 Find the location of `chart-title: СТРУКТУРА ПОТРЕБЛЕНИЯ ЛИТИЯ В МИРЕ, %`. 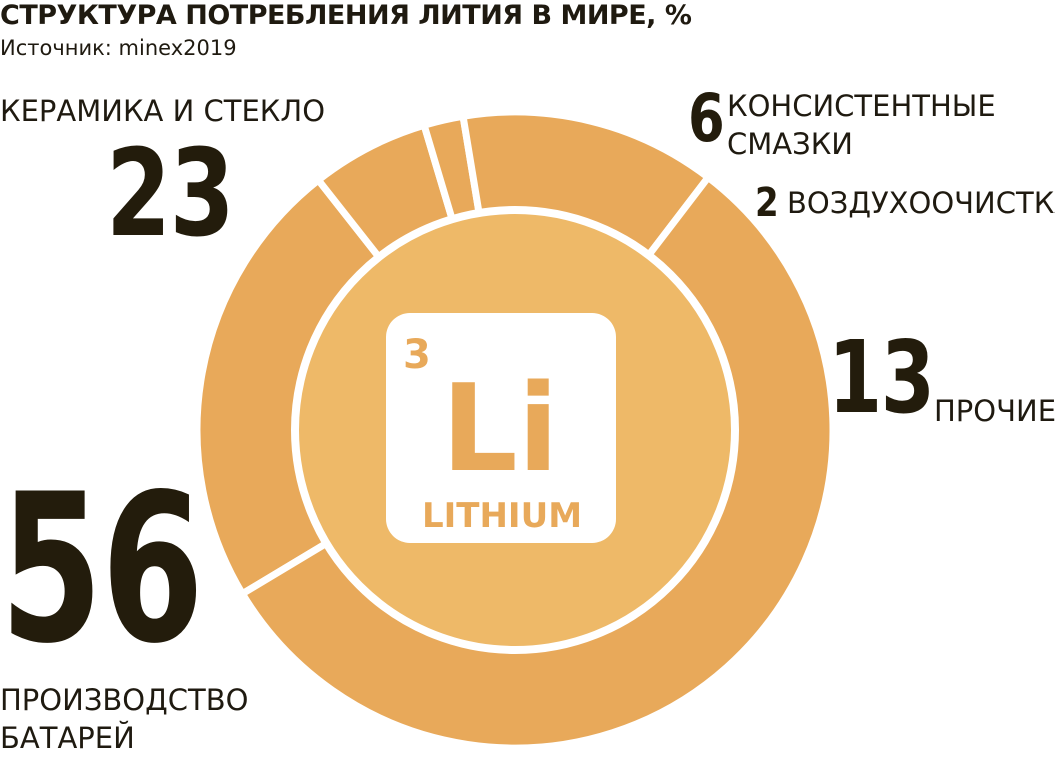

chart-title: СТРУКТУРА ПОТРЕБЛЕНИЯ ЛИТИЯ В МИРЕ, % is located at coordinates (346, 15).